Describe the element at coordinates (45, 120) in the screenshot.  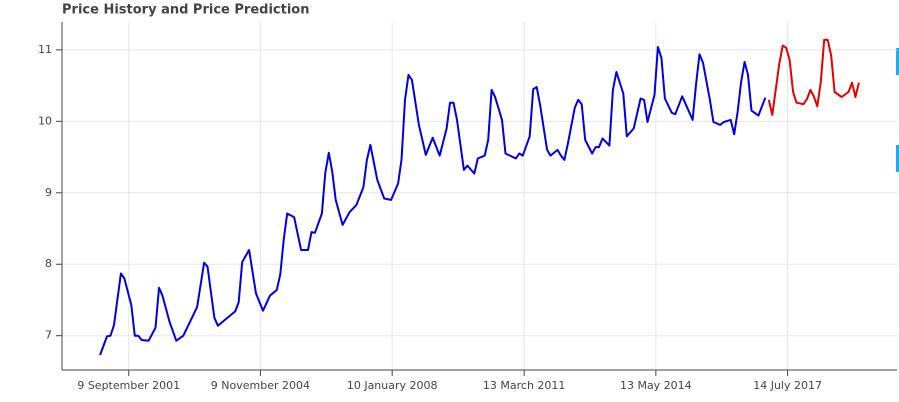
I see `y-tick-label: 10` at that location.